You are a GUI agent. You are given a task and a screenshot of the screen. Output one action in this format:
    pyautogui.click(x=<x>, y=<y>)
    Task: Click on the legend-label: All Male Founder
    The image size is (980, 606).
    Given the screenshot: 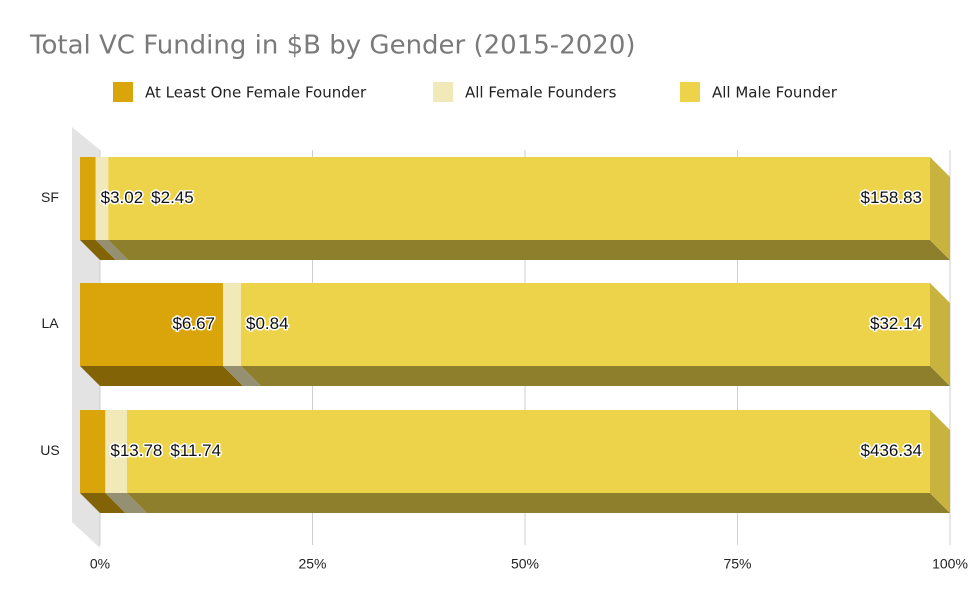 What is the action you would take?
    pyautogui.click(x=775, y=93)
    